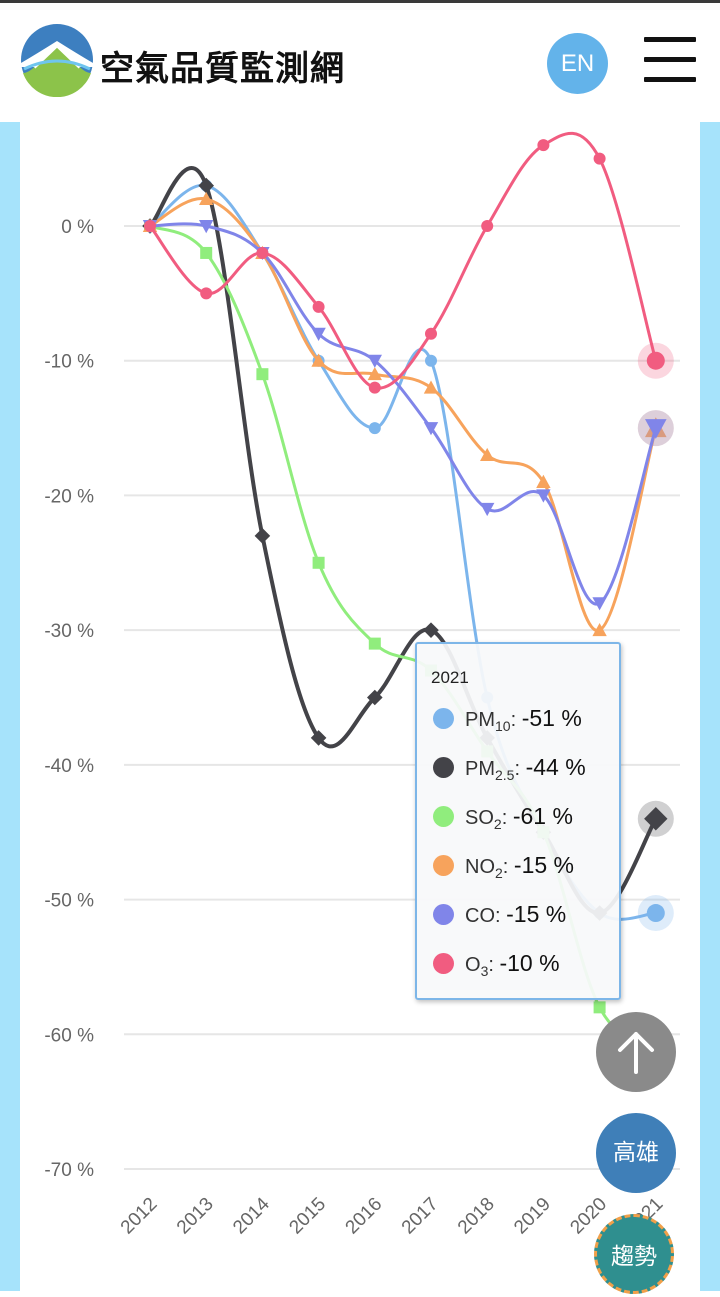 Image resolution: width=720 pixels, height=1297 pixels. I want to click on site-title: 空氣品質監測網, so click(222, 69).